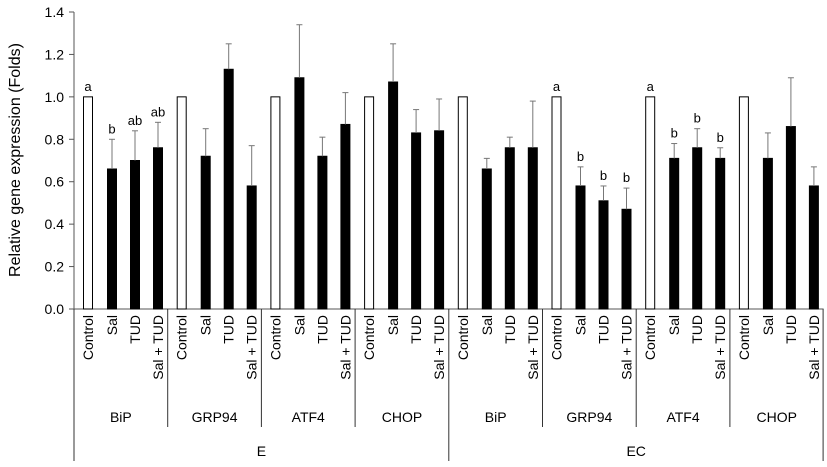 The width and height of the screenshot is (827, 467). Describe the element at coordinates (55, 224) in the screenshot. I see `y-tick-label: 0.4` at that location.